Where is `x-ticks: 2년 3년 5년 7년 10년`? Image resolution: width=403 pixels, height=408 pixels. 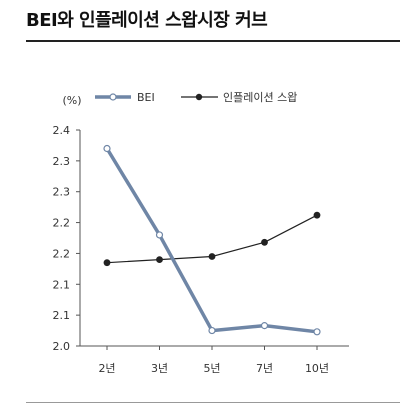 x-ticks: 2년 3년 5년 7년 10년 is located at coordinates (213, 360).